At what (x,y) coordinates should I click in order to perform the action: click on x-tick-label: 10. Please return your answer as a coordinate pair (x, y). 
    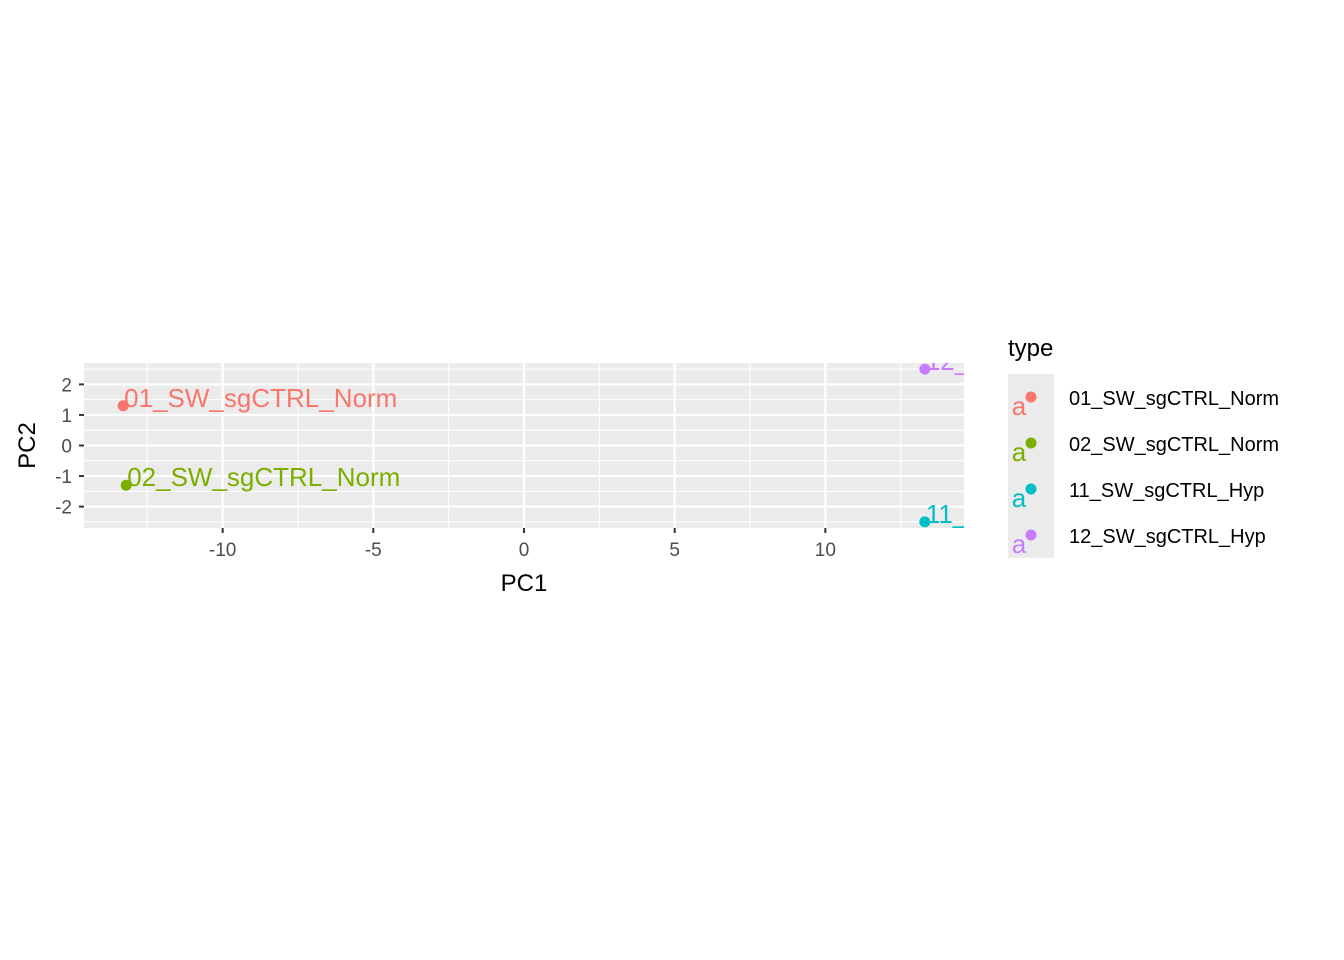
    Looking at the image, I should click on (825, 550).